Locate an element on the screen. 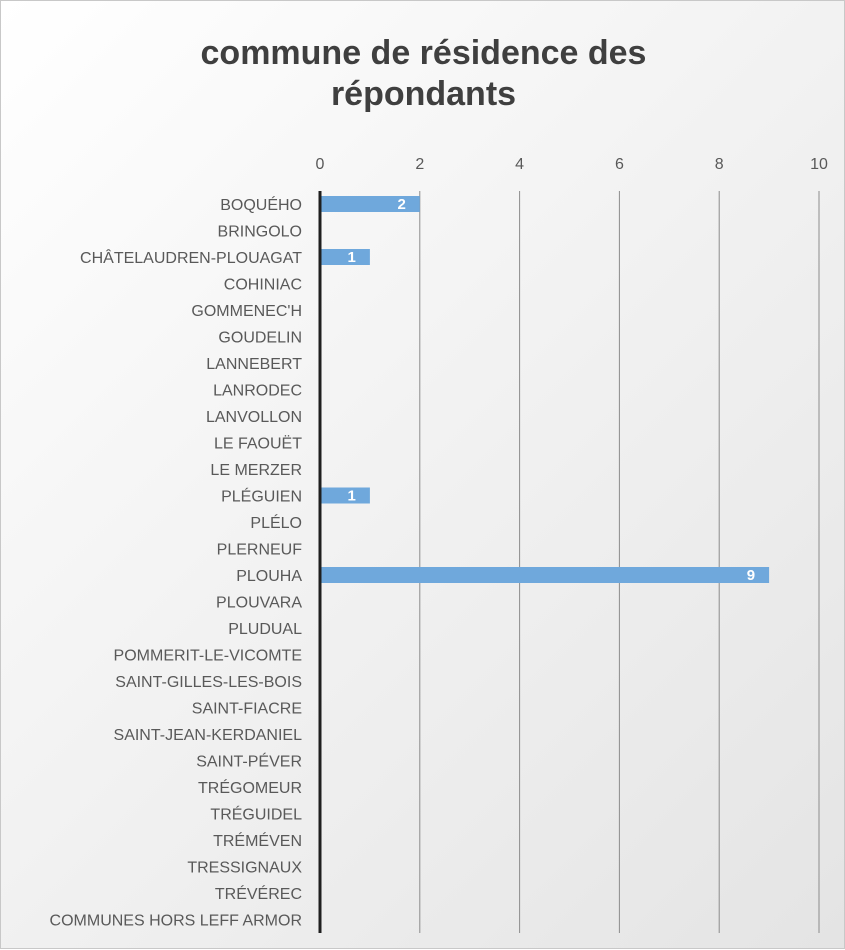 Image resolution: width=845 pixels, height=950 pixels. category-label: PLERNEUF is located at coordinates (260, 550).